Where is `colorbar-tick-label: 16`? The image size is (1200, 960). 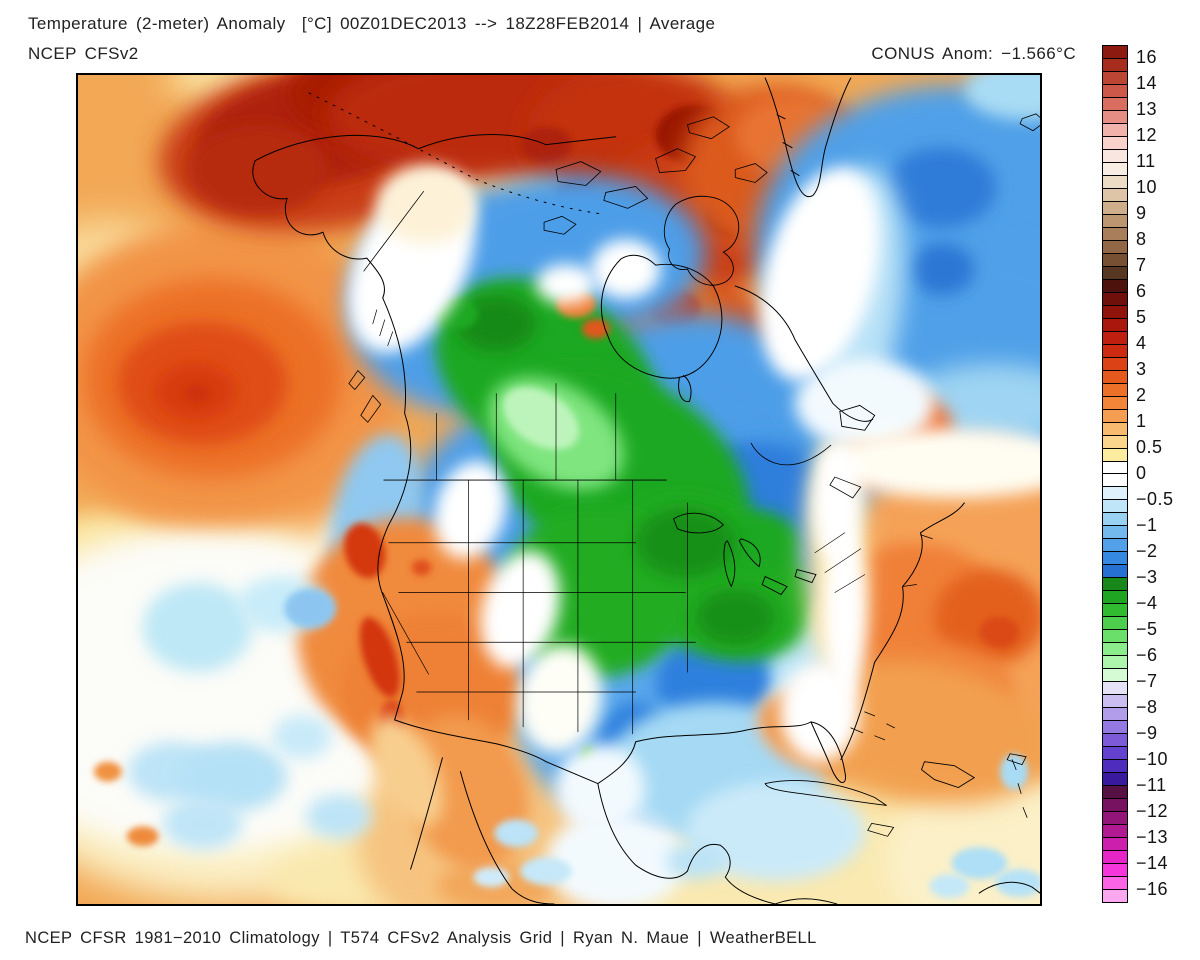
colorbar-tick-label: 16 is located at coordinates (1147, 57).